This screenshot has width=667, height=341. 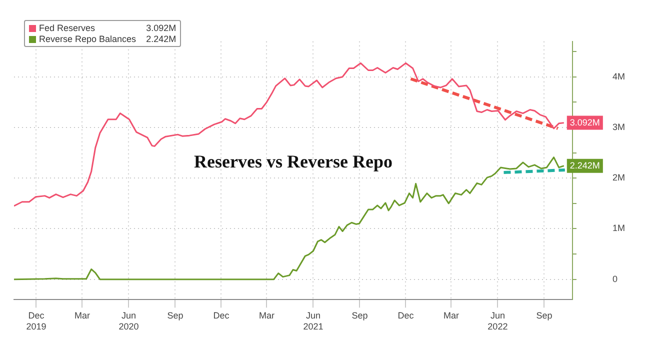 I want to click on y-tick-label: 1M, so click(x=619, y=228).